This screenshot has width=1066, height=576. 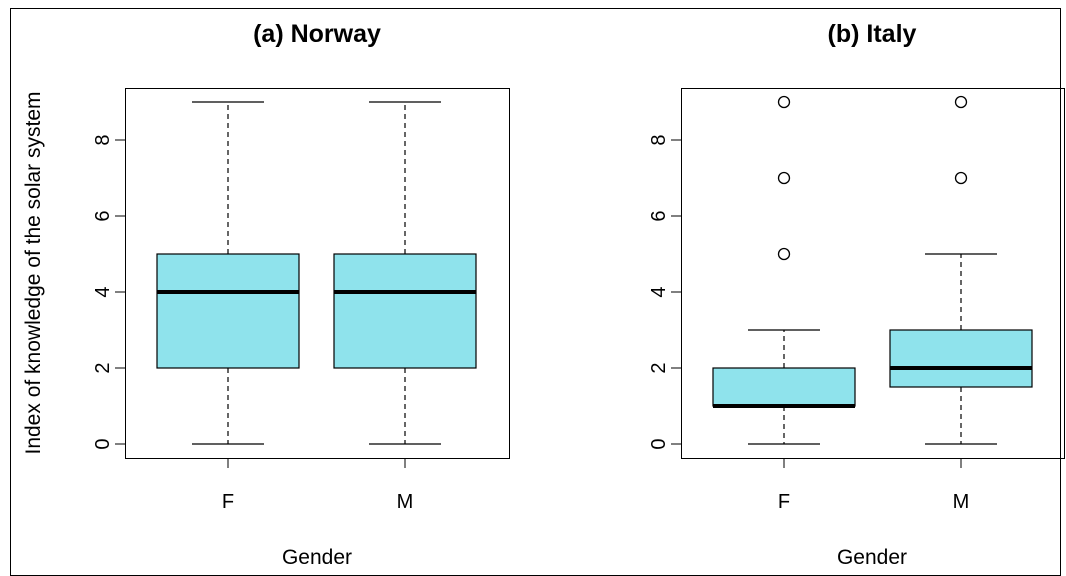 What do you see at coordinates (33, 272) in the screenshot?
I see `y-axis-label: Index of knowledge of the solar system` at bounding box center [33, 272].